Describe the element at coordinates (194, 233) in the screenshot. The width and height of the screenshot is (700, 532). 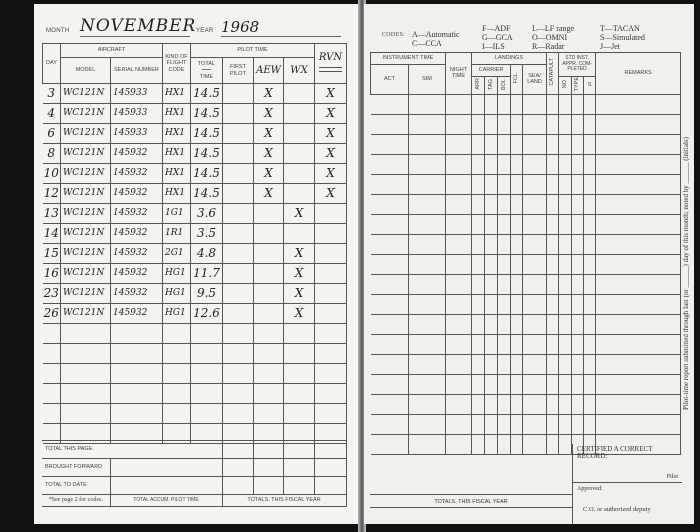
I see `log-row: 14 WC121N 145932 1R1 3.5` at that location.